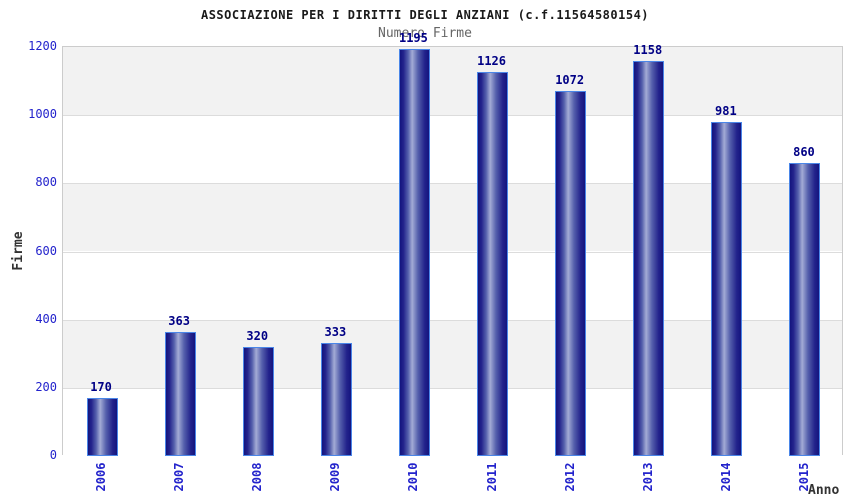 The height and width of the screenshot is (500, 850). Describe the element at coordinates (647, 477) in the screenshot. I see `x-tick-label: 2013` at that location.